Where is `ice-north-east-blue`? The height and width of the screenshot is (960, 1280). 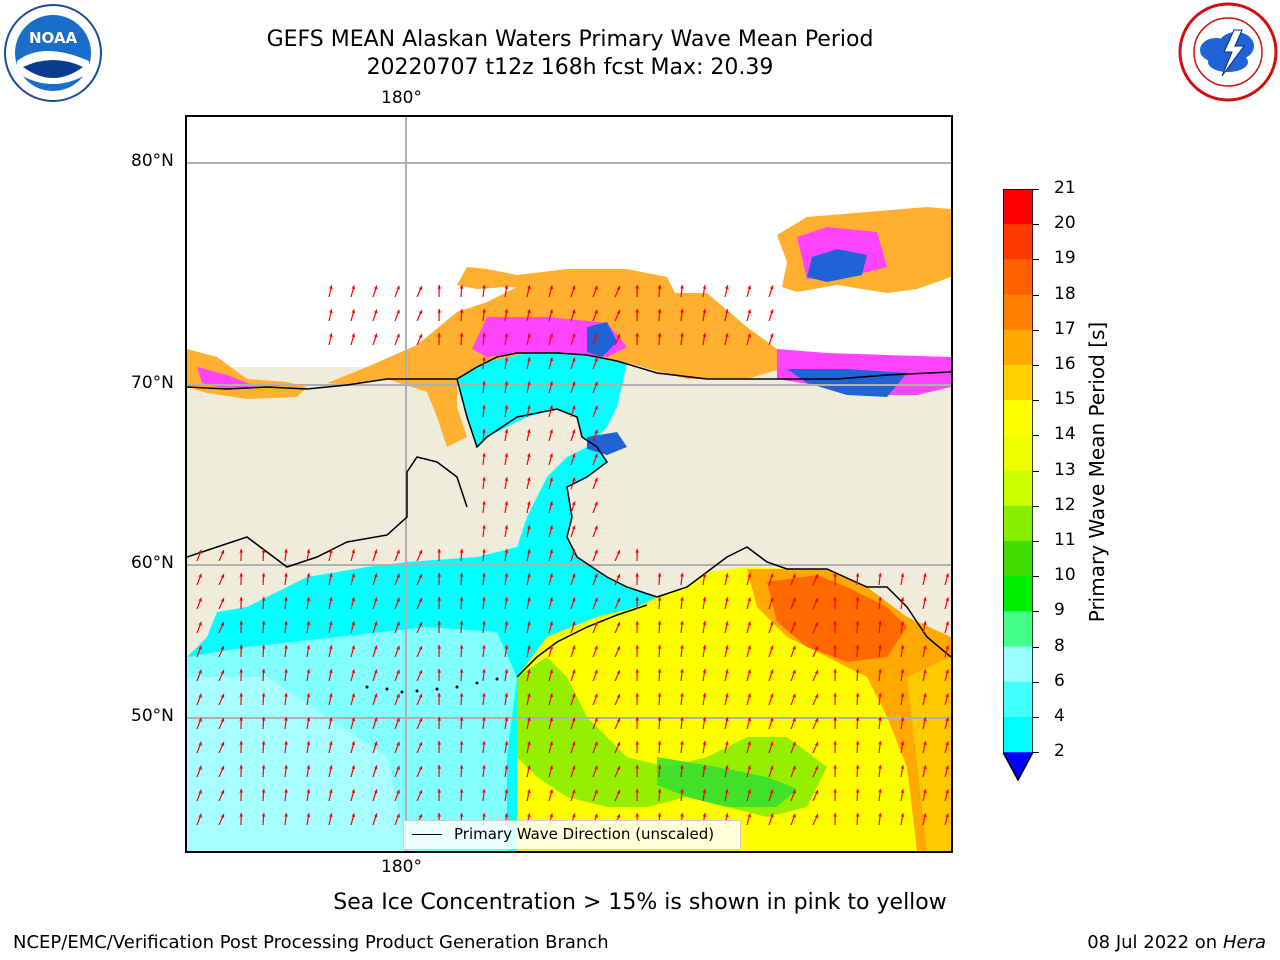
ice-north-east-blue is located at coordinates (837, 265).